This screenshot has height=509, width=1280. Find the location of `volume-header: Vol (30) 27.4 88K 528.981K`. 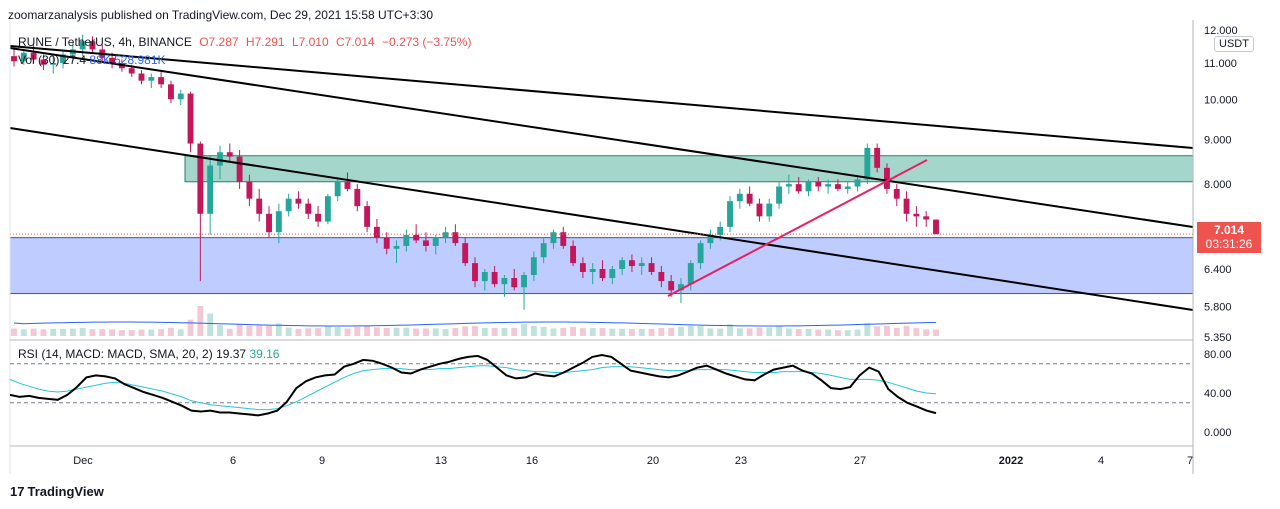

volume-header: Vol (30) 27.4 88K 528.981K is located at coordinates (92, 60).